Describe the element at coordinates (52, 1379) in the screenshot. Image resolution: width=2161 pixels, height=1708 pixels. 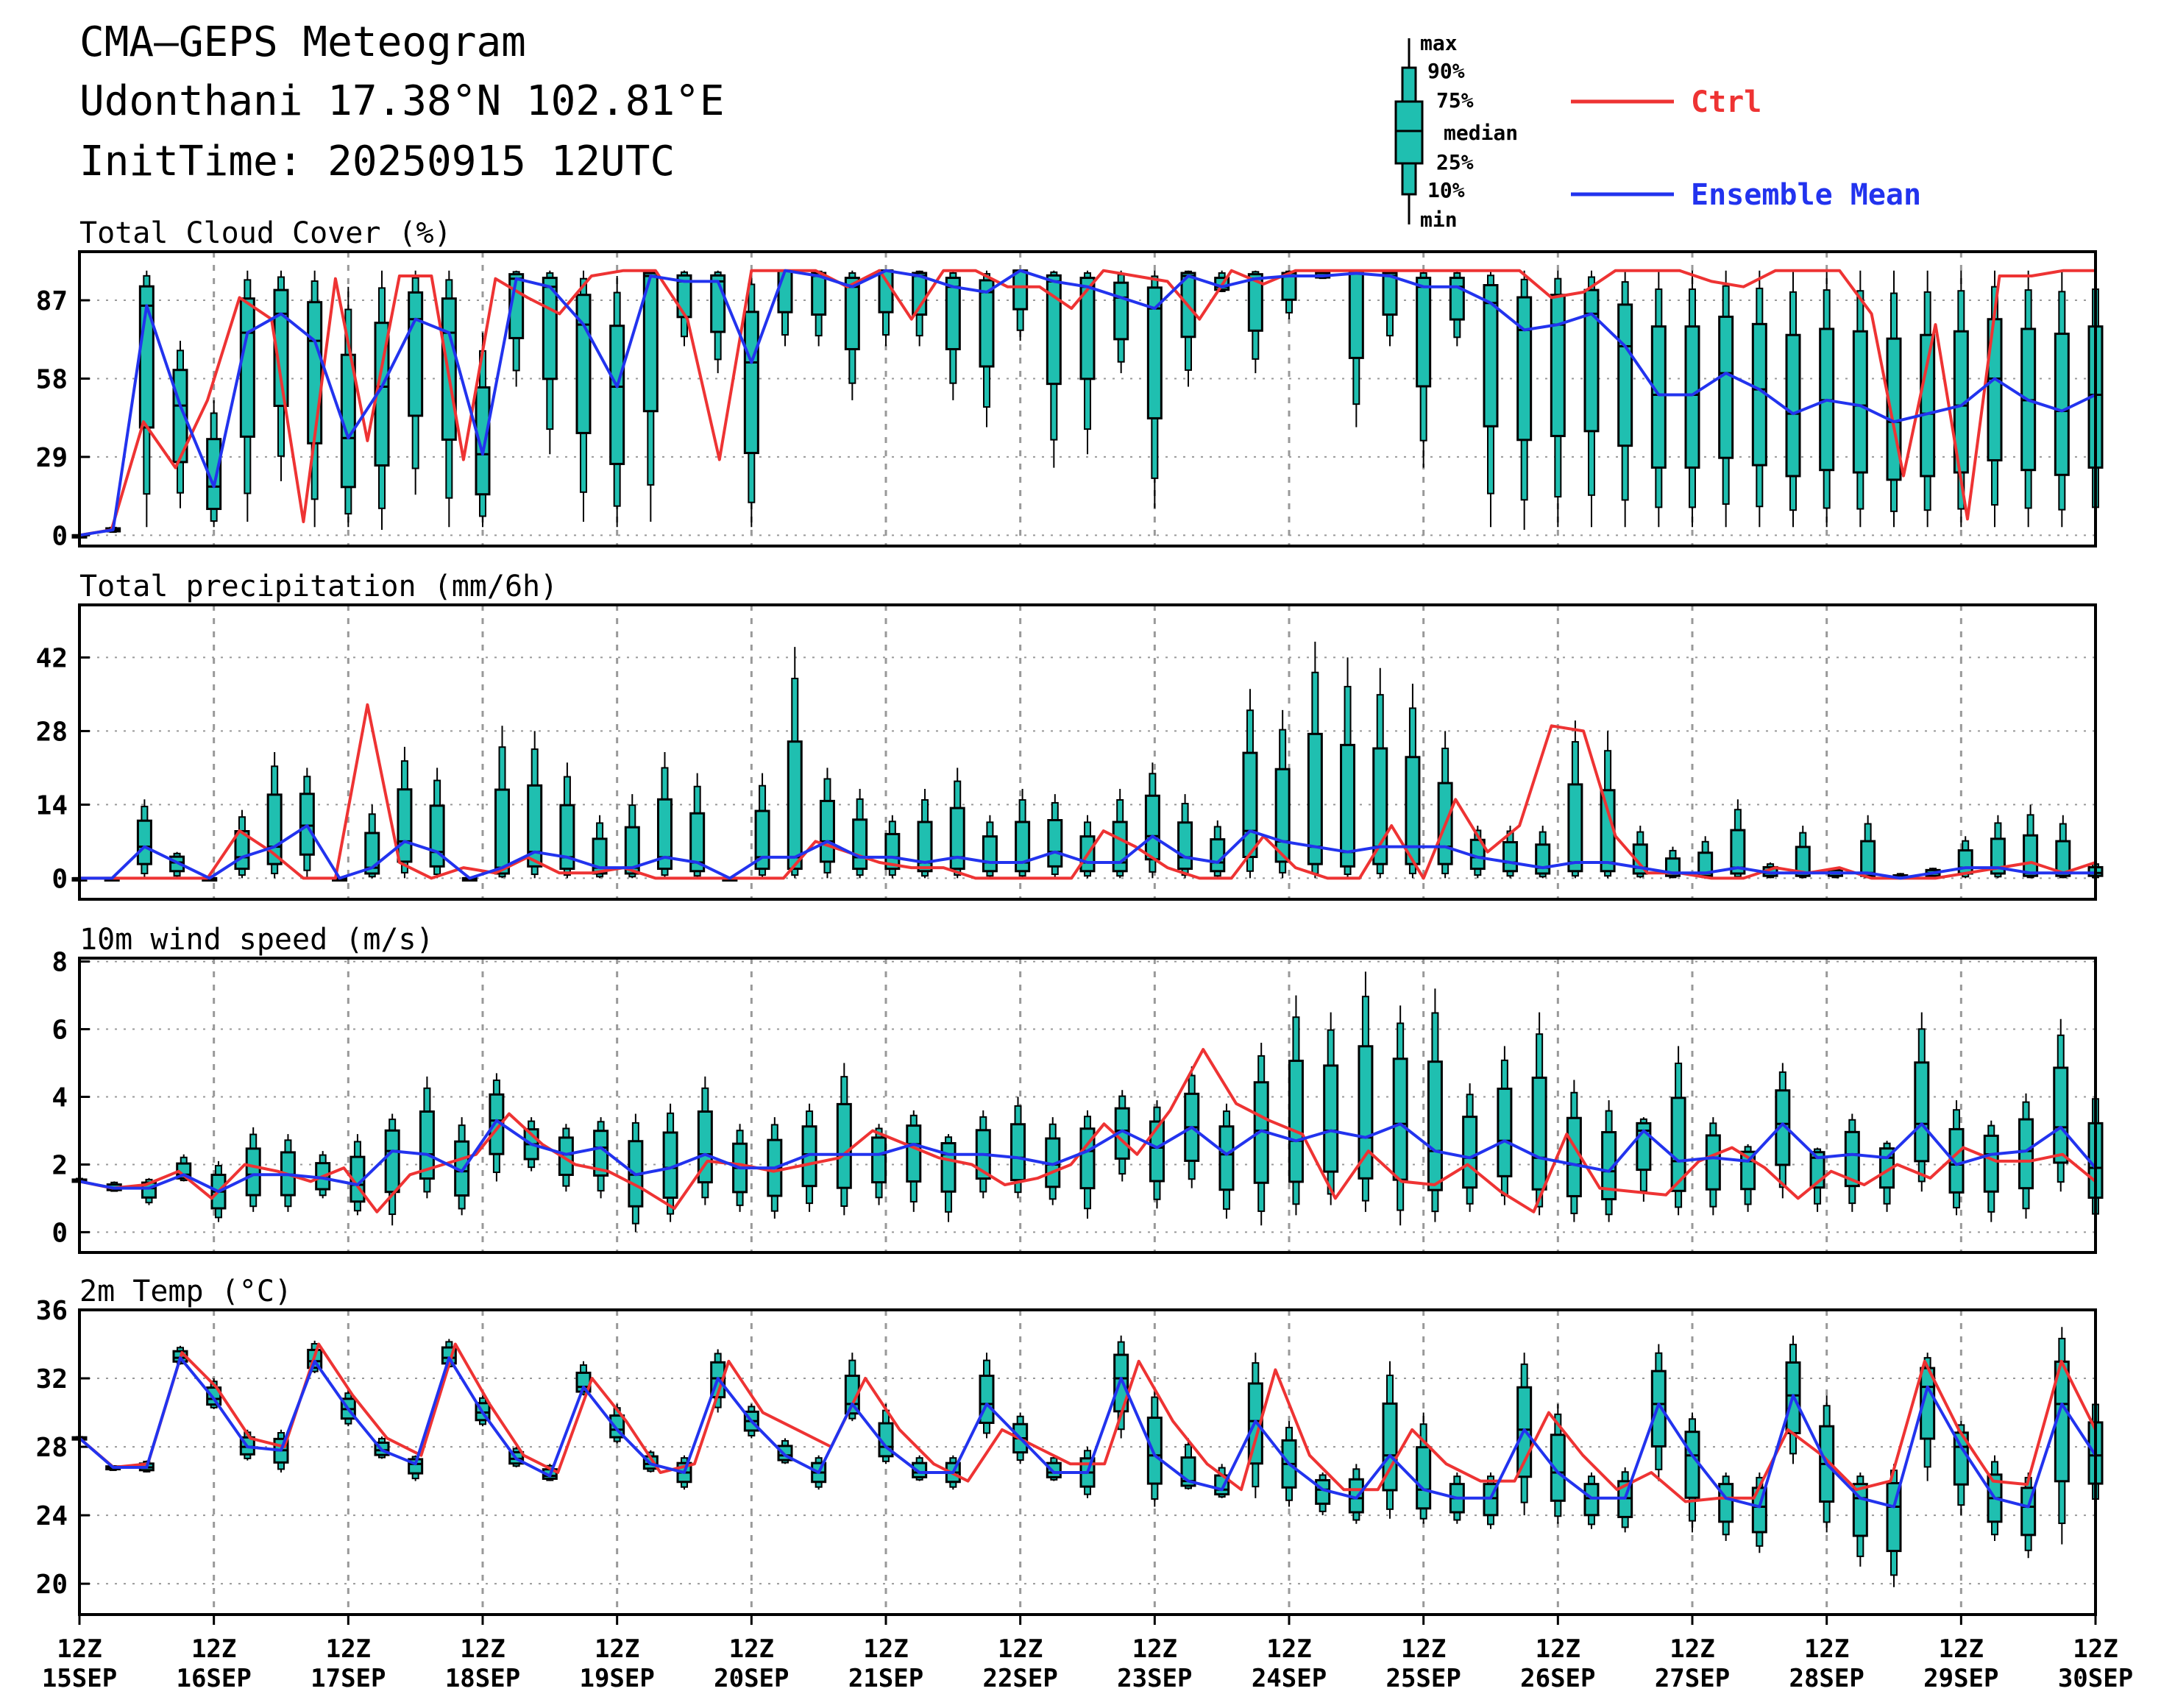
I see `y-tick-label: 32` at that location.